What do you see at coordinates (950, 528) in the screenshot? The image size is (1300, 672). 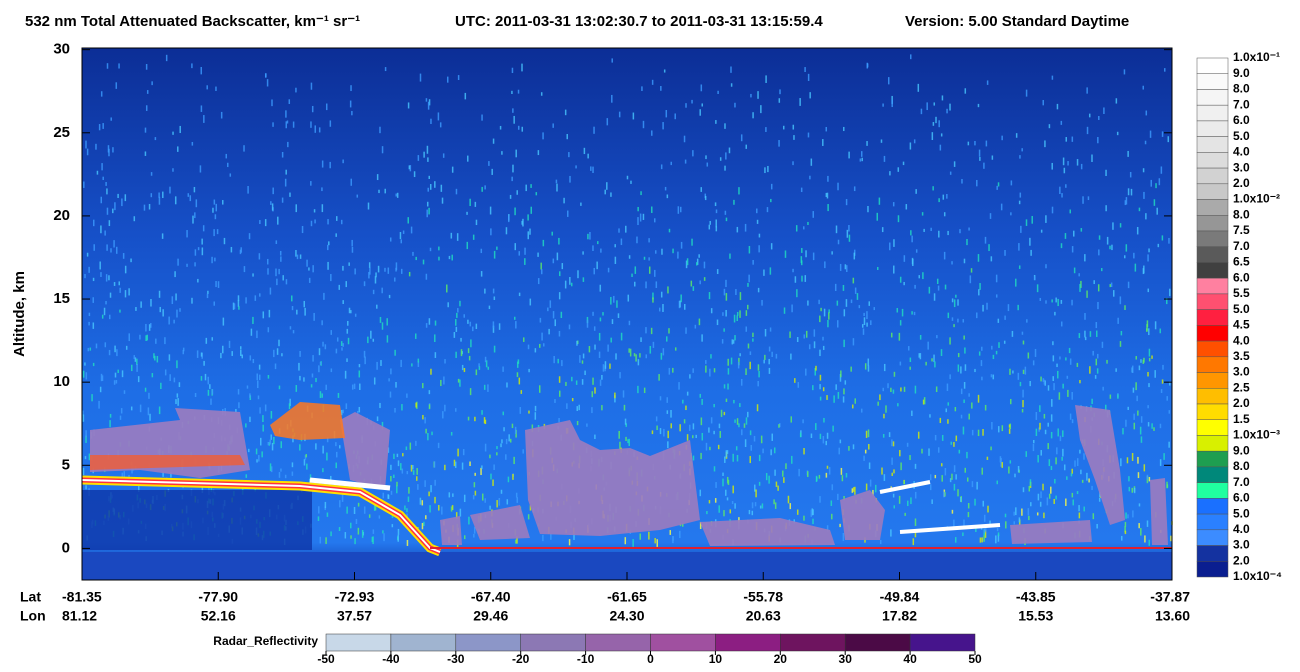 I see `cloud-top` at bounding box center [950, 528].